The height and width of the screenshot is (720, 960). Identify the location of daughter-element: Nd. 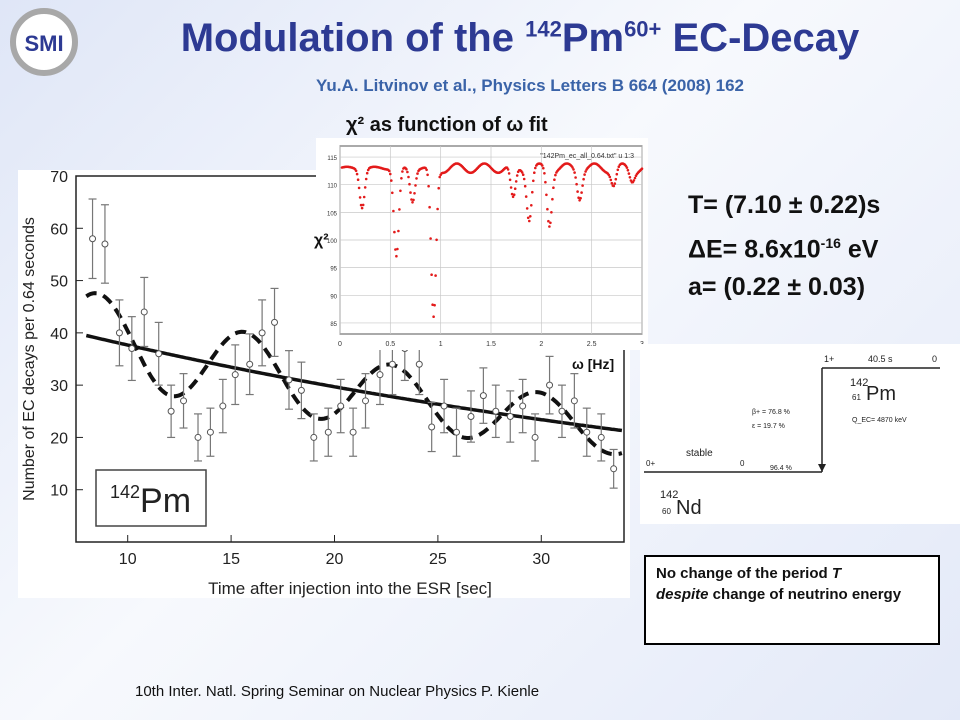
(689, 508).